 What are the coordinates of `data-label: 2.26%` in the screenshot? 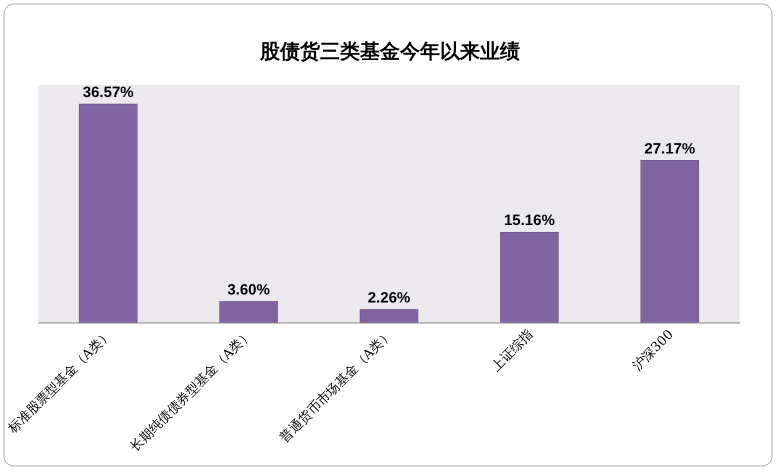 It's located at (389, 297).